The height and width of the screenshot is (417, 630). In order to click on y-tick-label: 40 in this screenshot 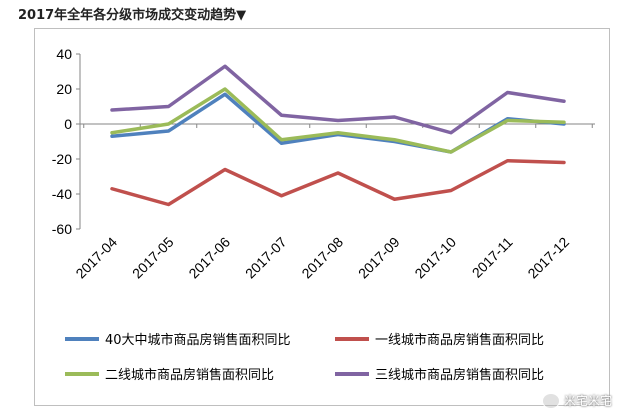, I will do `click(64, 54)`.